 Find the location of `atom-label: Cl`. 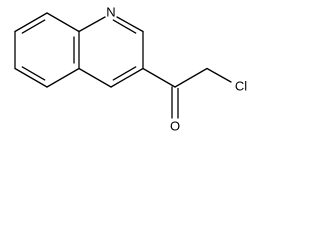

atom-label: Cl is located at coordinates (241, 85).